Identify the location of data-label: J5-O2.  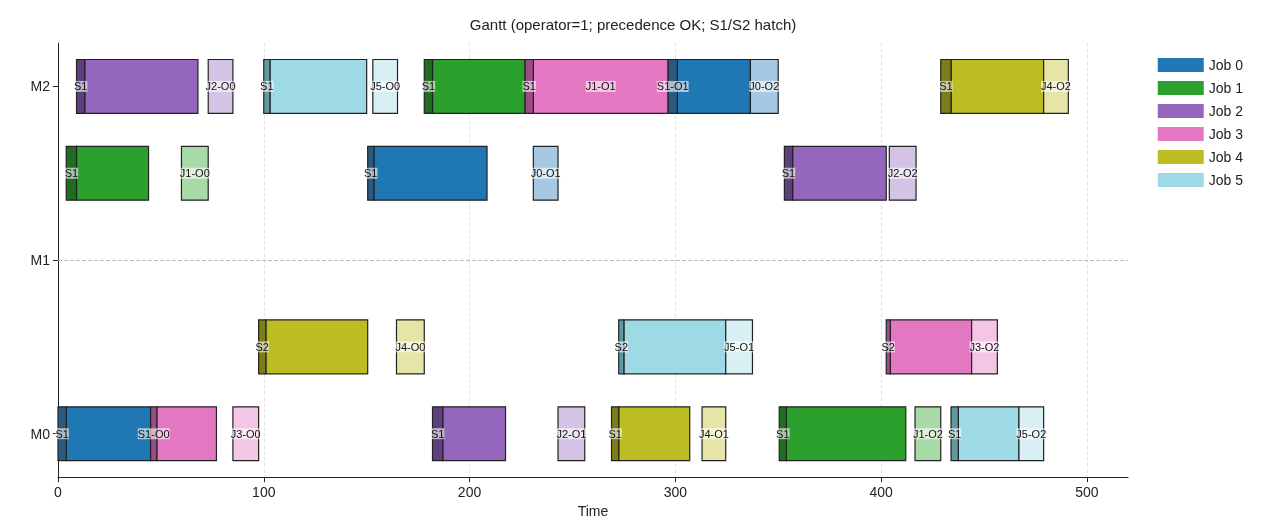
(1031, 433).